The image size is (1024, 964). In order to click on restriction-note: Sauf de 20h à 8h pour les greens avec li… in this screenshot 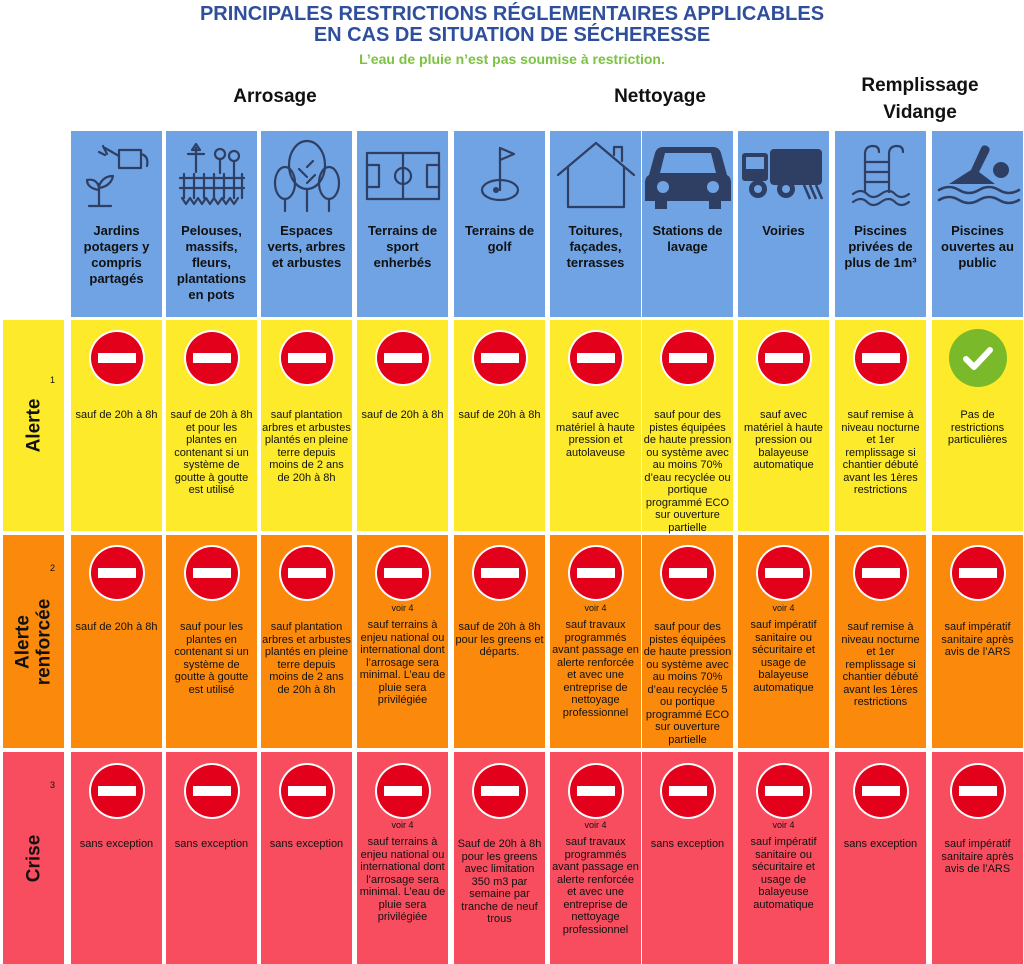, I will do `click(499, 881)`.